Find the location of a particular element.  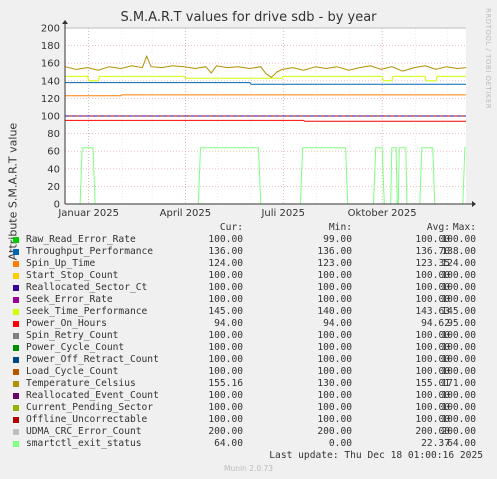

legend-header: Cur: Min: Avg: Max: is located at coordinates (248, 228).